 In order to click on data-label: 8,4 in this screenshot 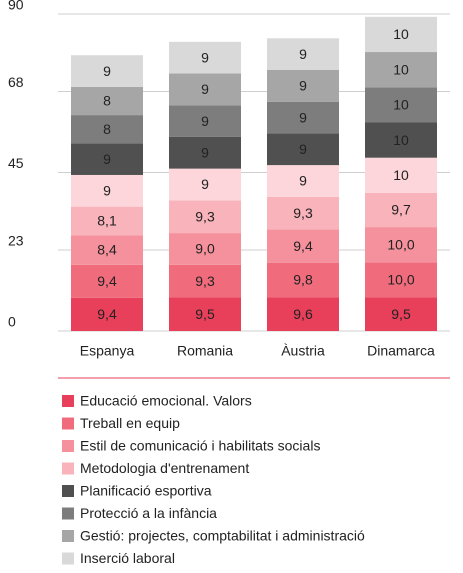, I will do `click(107, 250)`.